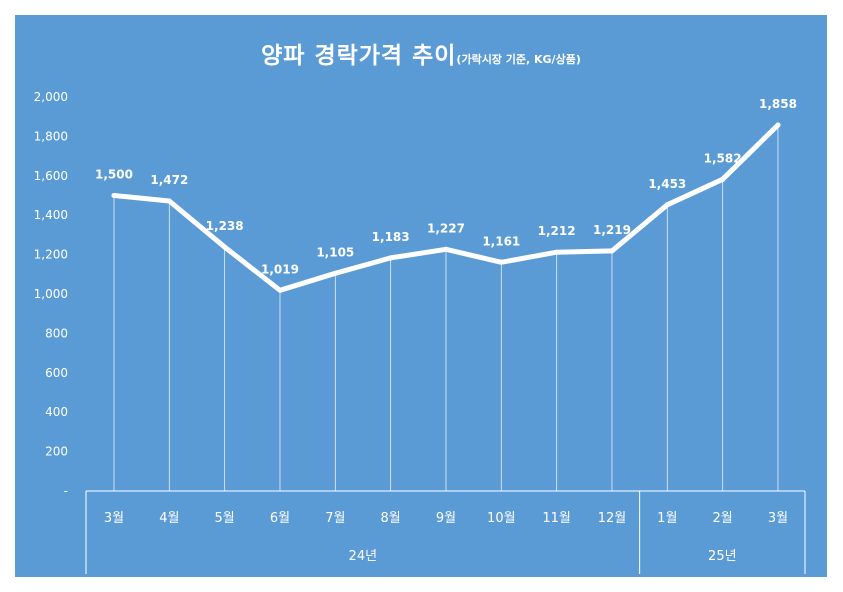 This screenshot has width=843, height=592. Describe the element at coordinates (391, 518) in the screenshot. I see `category-label: 8월` at that location.